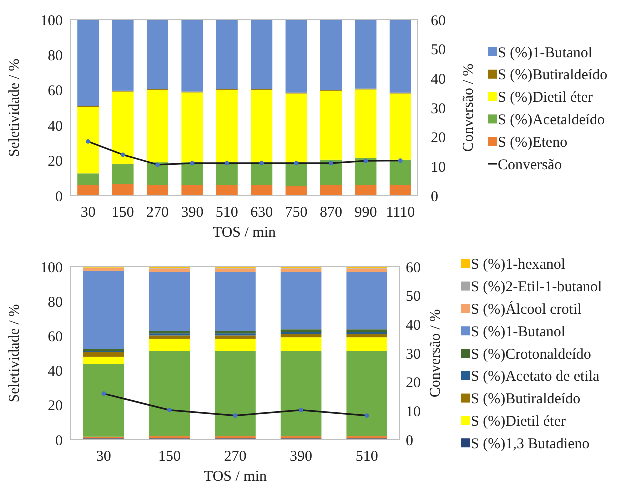 This screenshot has height=492, width=632. What do you see at coordinates (552, 120) in the screenshot?
I see `legend-label: S (%)Acetaldeído` at bounding box center [552, 120].